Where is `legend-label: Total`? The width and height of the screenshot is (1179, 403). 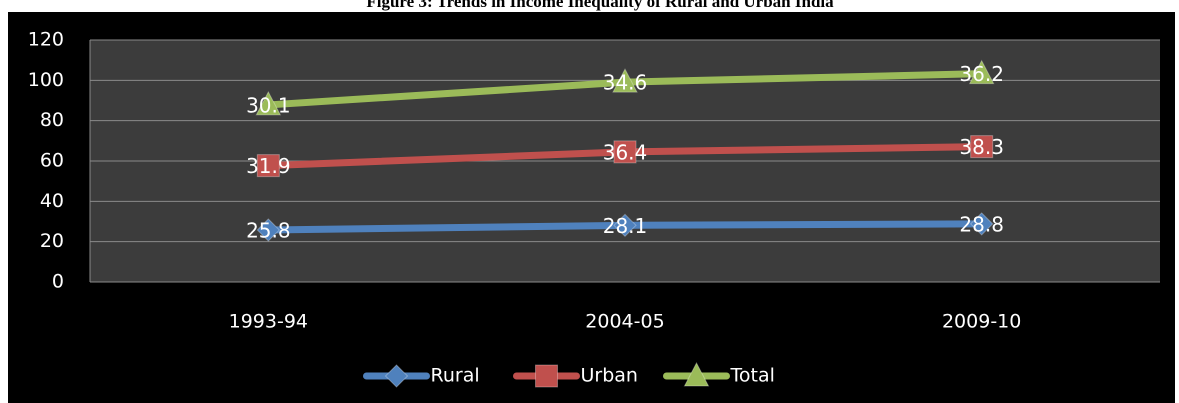
legend-label: Total is located at coordinates (752, 376).